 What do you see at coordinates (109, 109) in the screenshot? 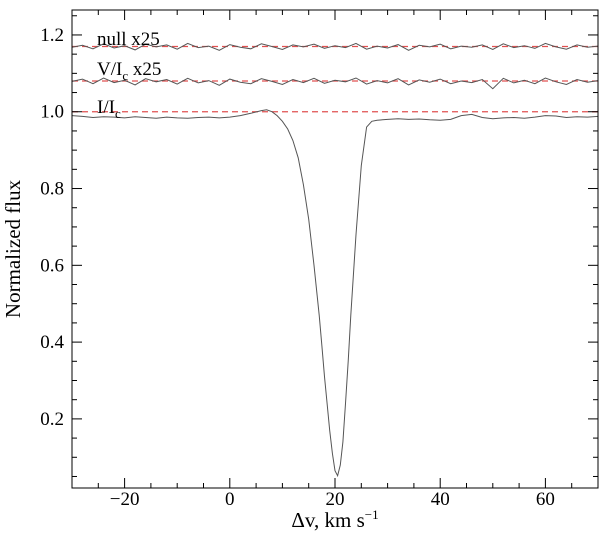
I see `series-label: I/Ic` at bounding box center [109, 109].